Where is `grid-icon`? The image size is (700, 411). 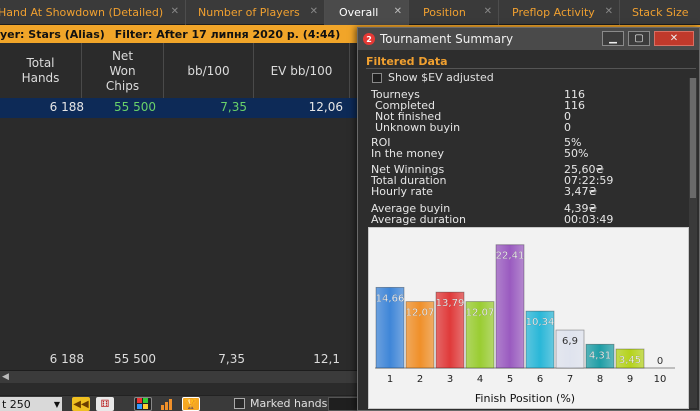 grid-icon is located at coordinates (143, 404).